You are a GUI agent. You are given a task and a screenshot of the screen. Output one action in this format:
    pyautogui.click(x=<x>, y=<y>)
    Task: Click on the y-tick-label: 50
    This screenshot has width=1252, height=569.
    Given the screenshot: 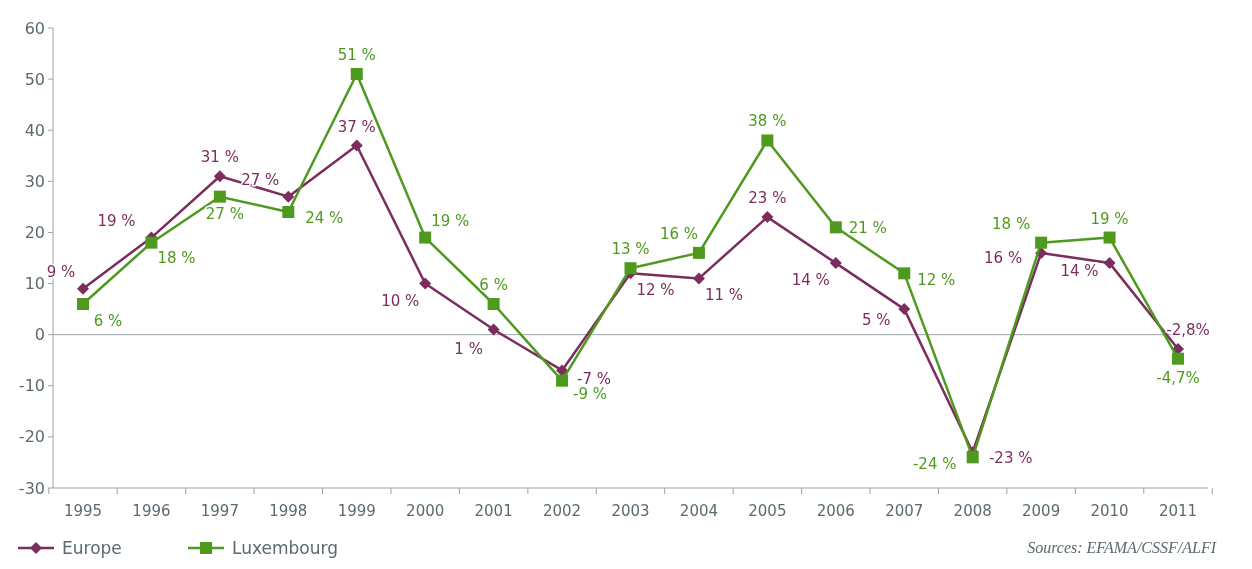 What is the action you would take?
    pyautogui.click(x=34, y=79)
    